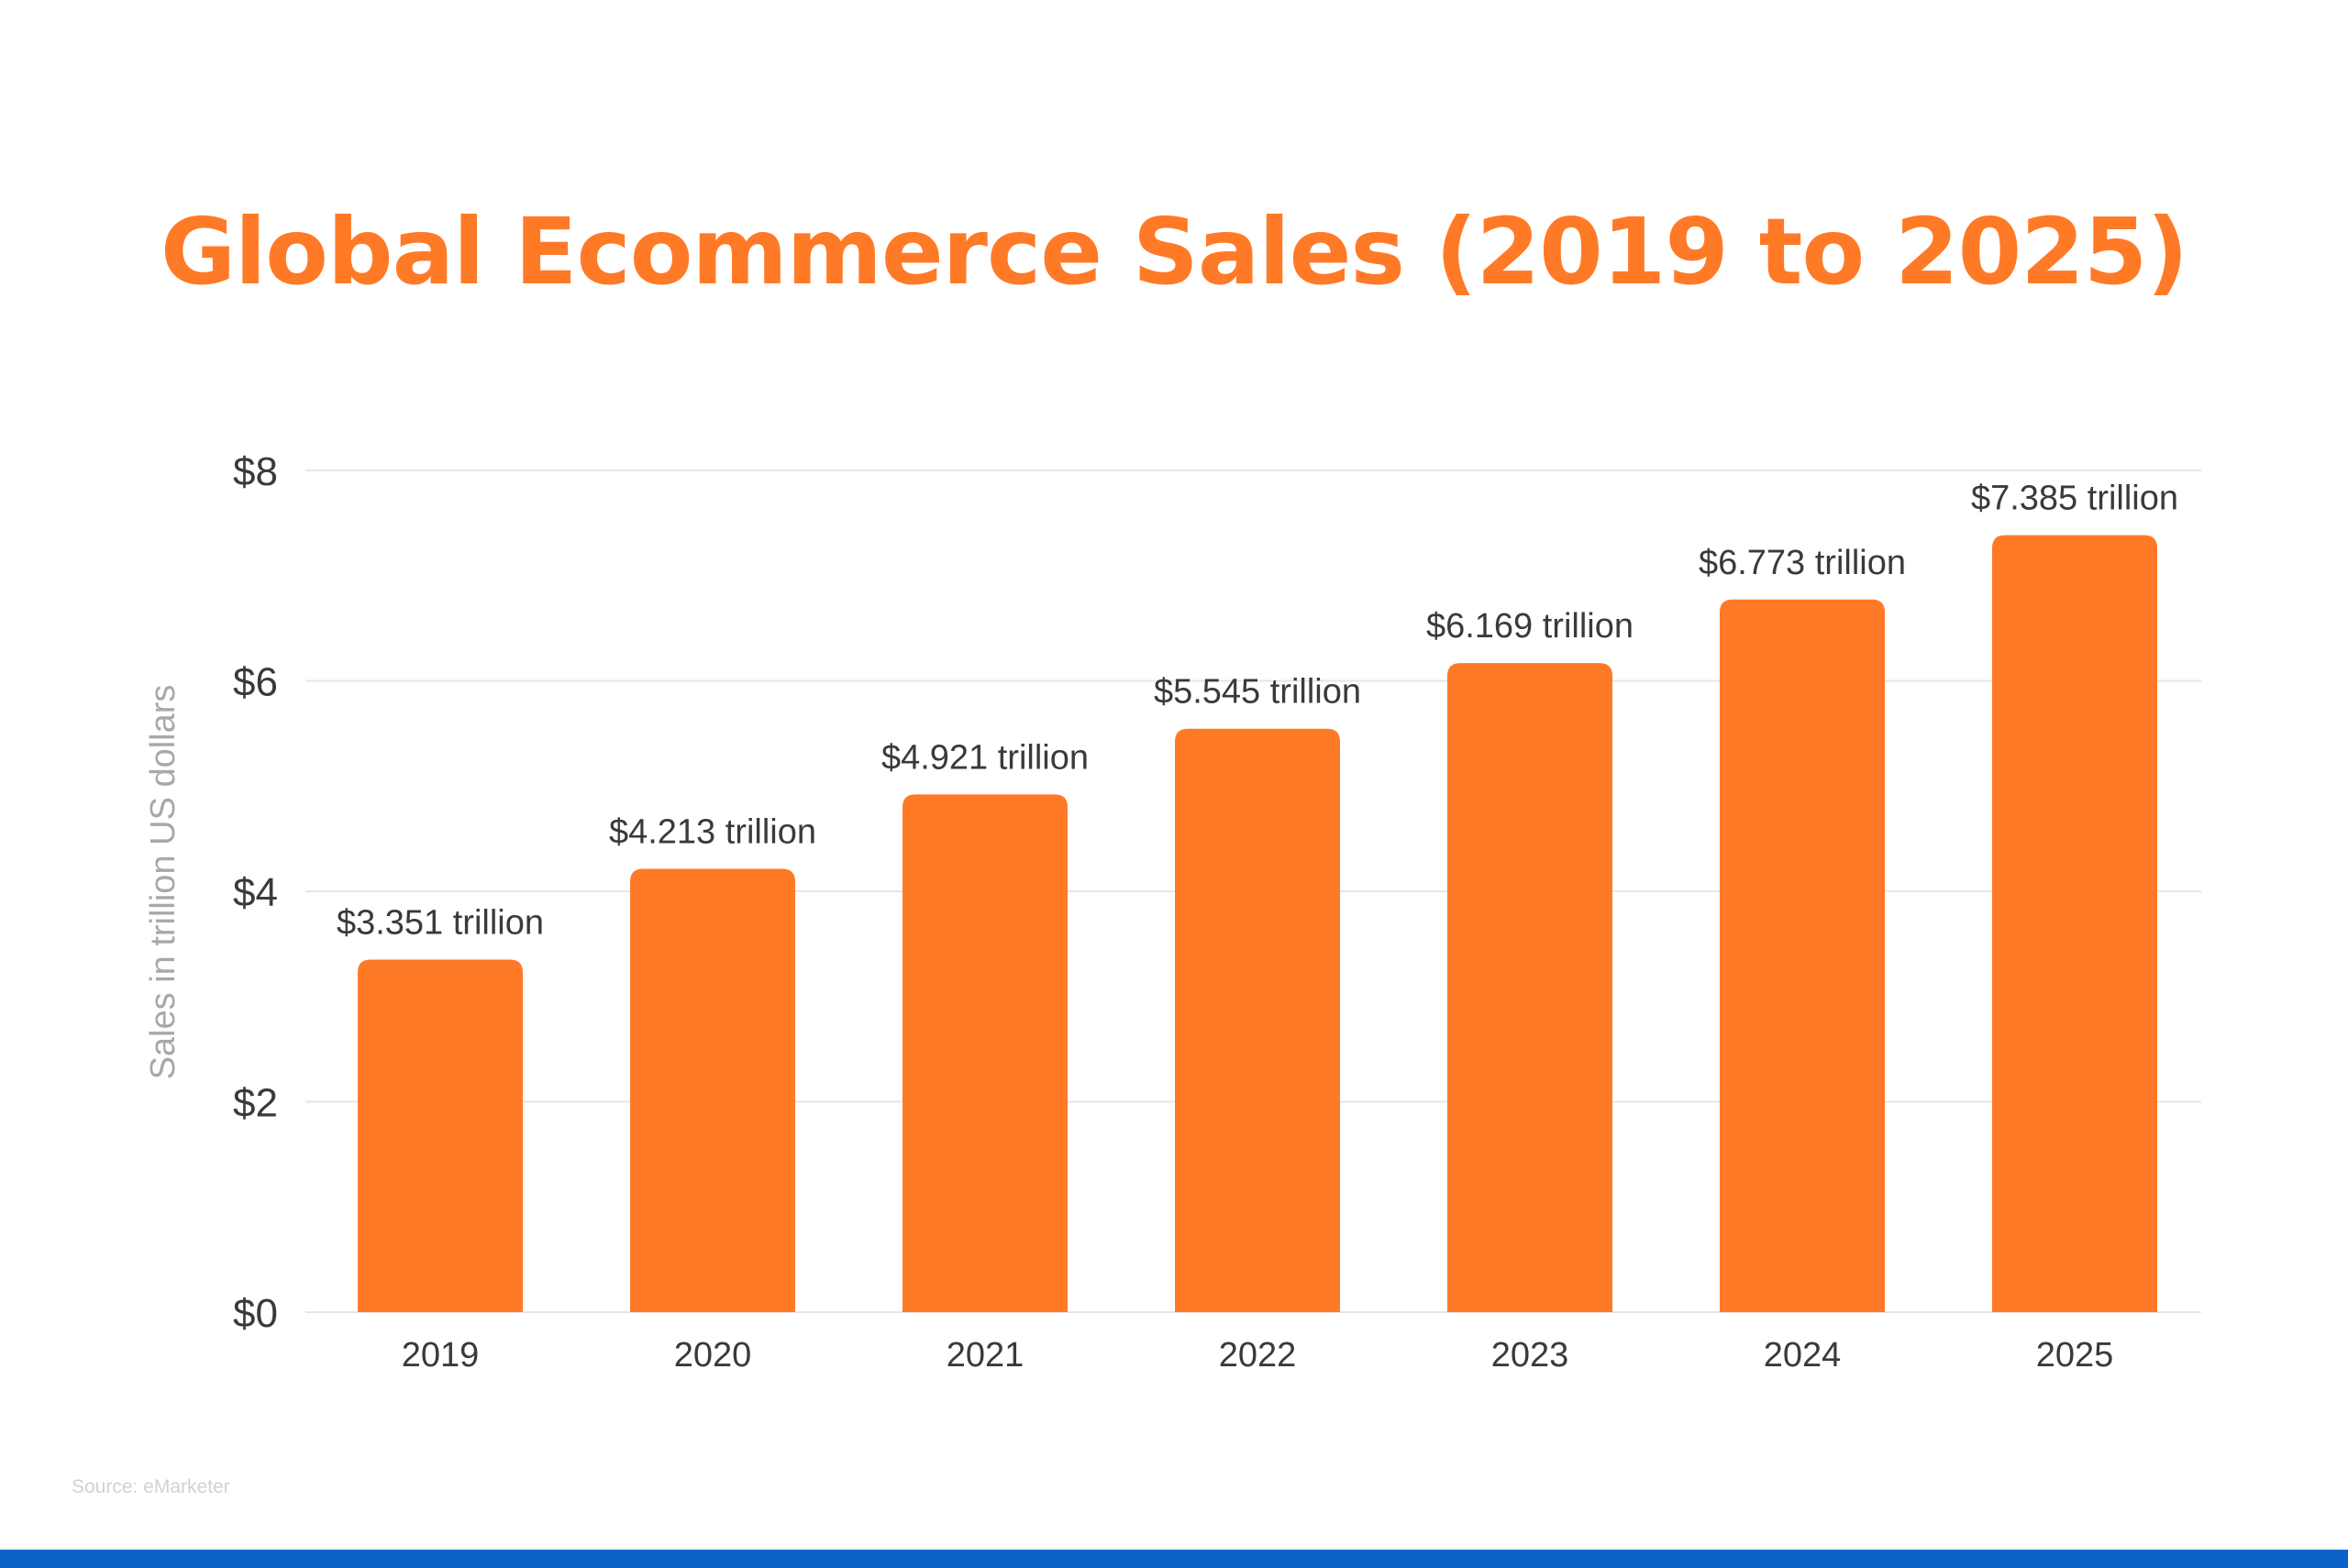  I want to click on bar-2025, so click(2074, 924).